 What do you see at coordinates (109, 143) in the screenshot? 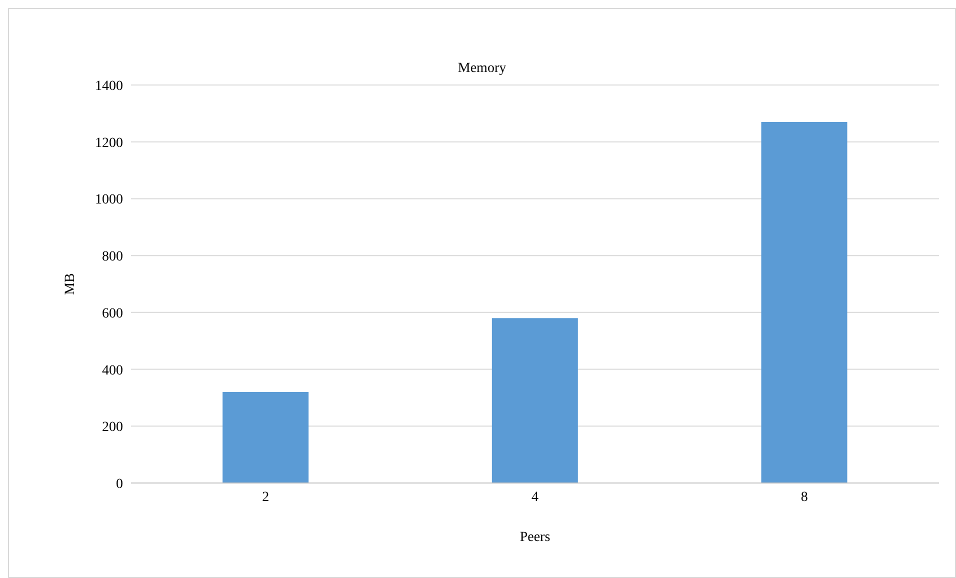
I see `y-tick-label: 1200` at bounding box center [109, 143].